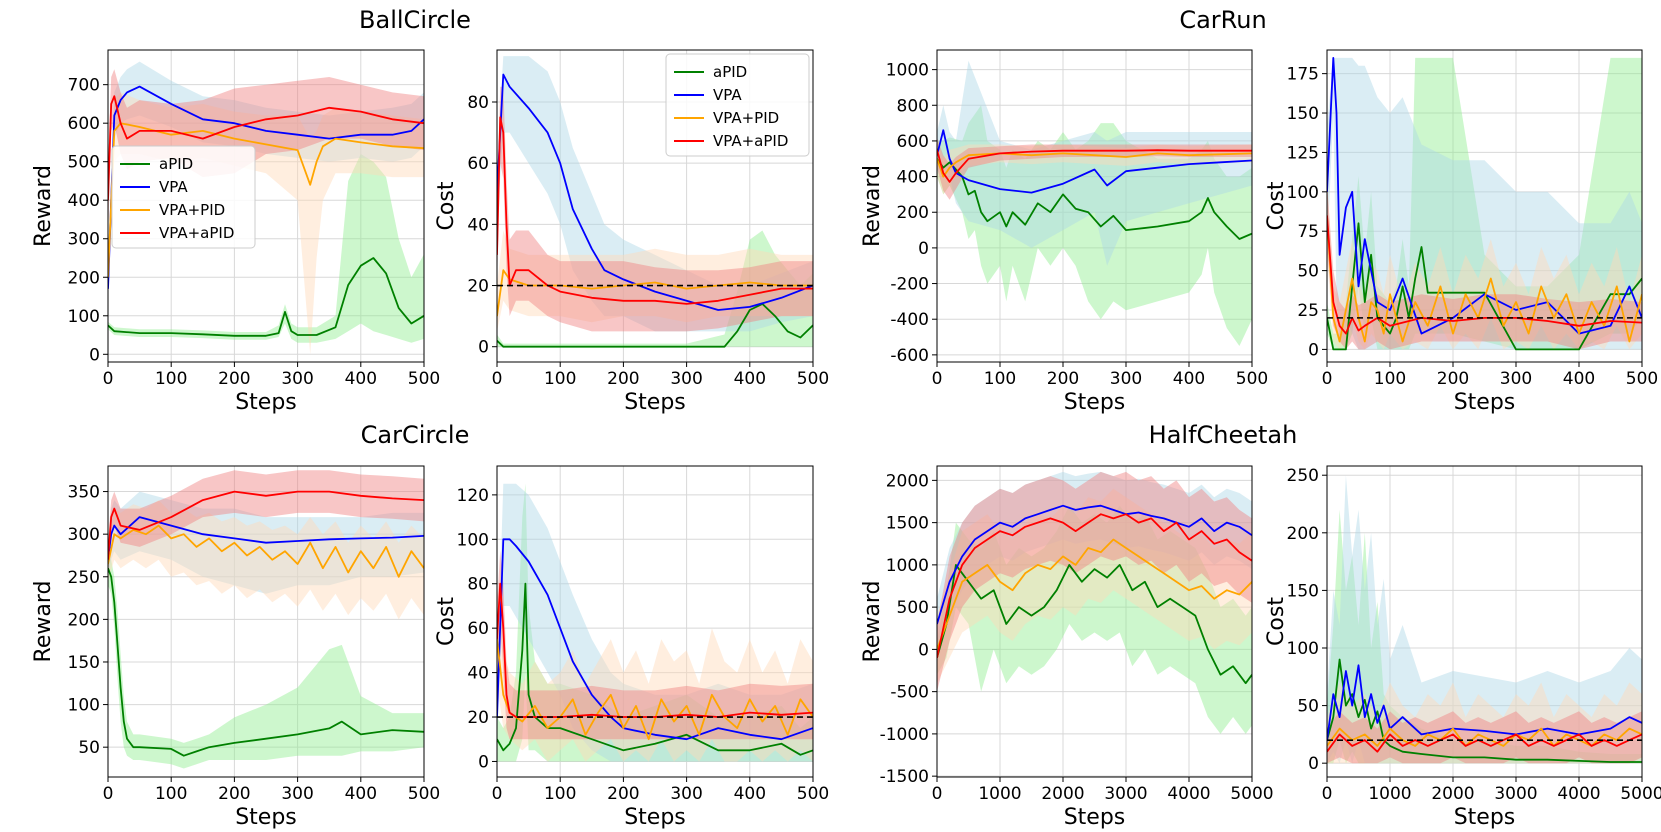 Image resolution: width=1661 pixels, height=832 pixels. Describe the element at coordinates (913, 608) in the screenshot. I see `y-tick-label: 500` at that location.